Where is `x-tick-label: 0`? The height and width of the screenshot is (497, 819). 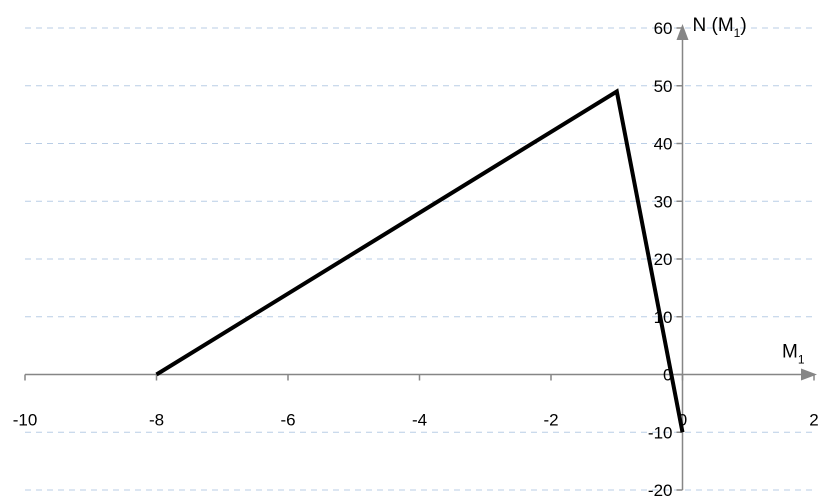
x-tick-label: 0 is located at coordinates (682, 420).